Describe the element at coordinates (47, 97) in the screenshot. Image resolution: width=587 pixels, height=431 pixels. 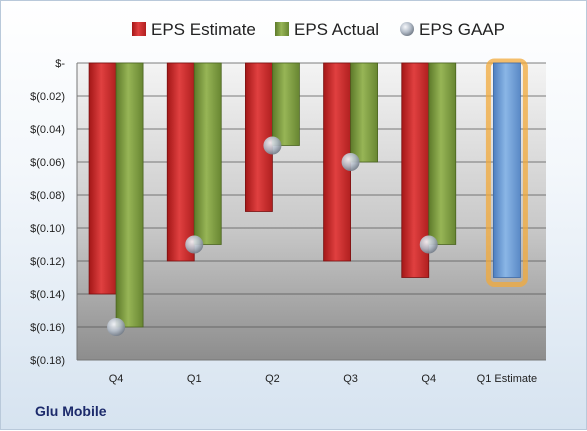
I see `y-tick-label: $(0.02)` at that location.